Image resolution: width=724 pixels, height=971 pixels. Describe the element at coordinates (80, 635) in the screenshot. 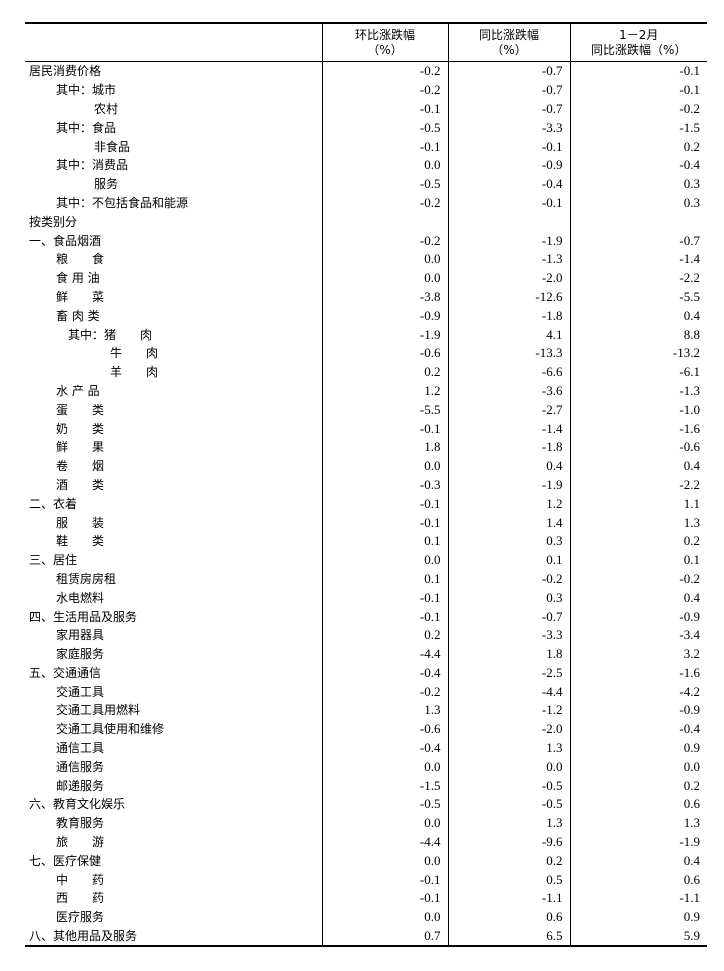

I see `row-label: 家用器具` at that location.